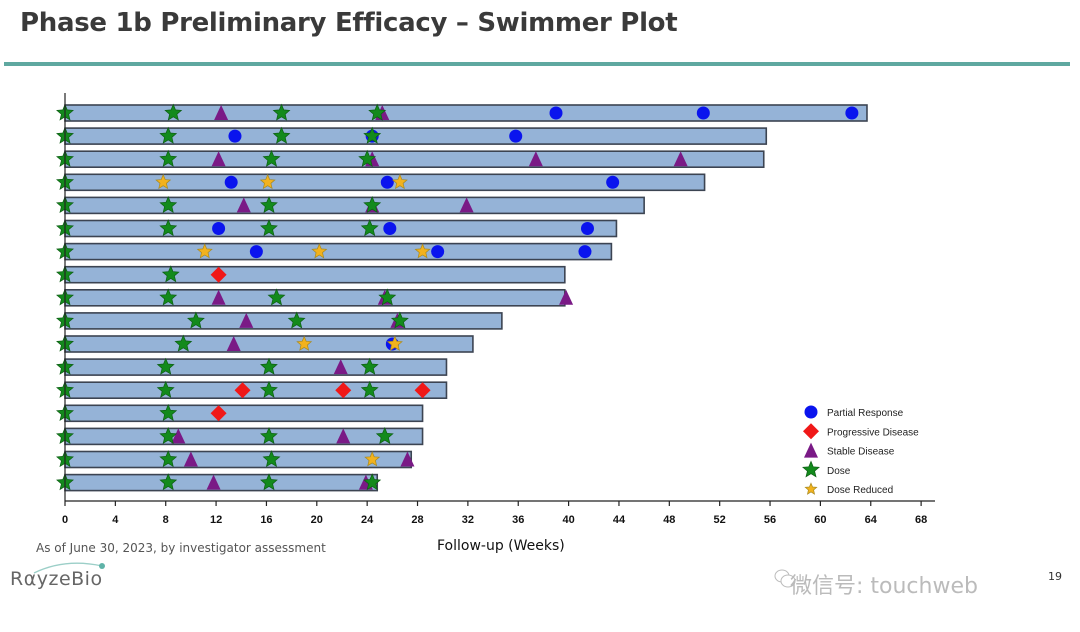 The width and height of the screenshot is (1080, 632). I want to click on logo-arc-icon, so click(69, 568).